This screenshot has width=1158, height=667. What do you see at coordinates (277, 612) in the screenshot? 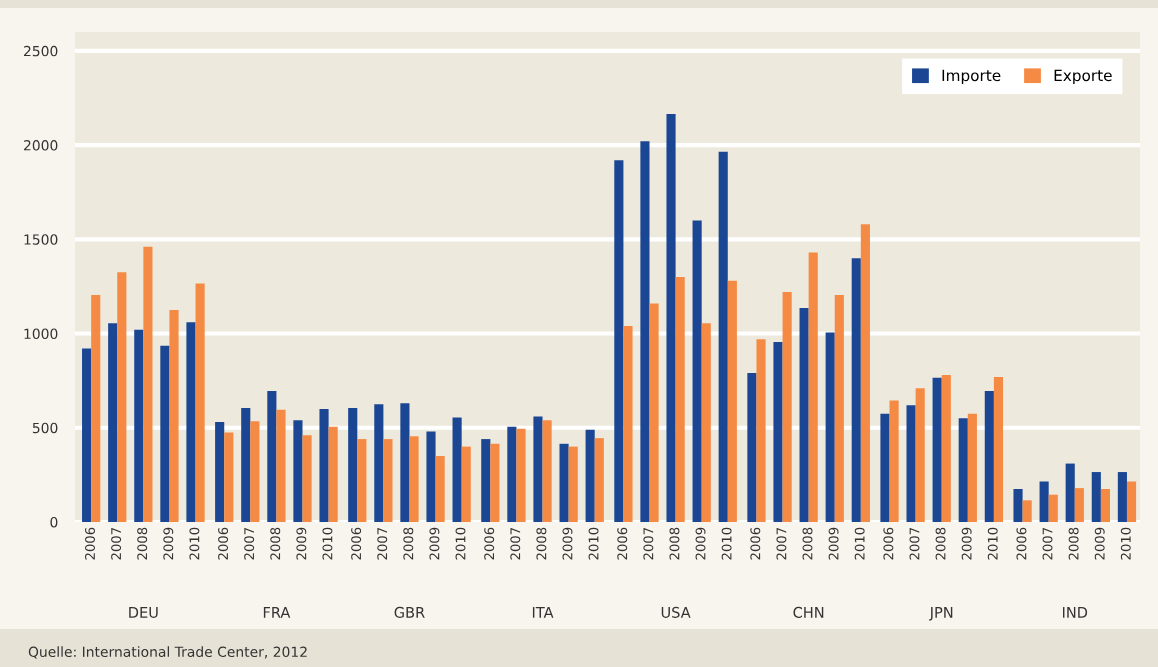
I see `text: FRA` at bounding box center [277, 612].